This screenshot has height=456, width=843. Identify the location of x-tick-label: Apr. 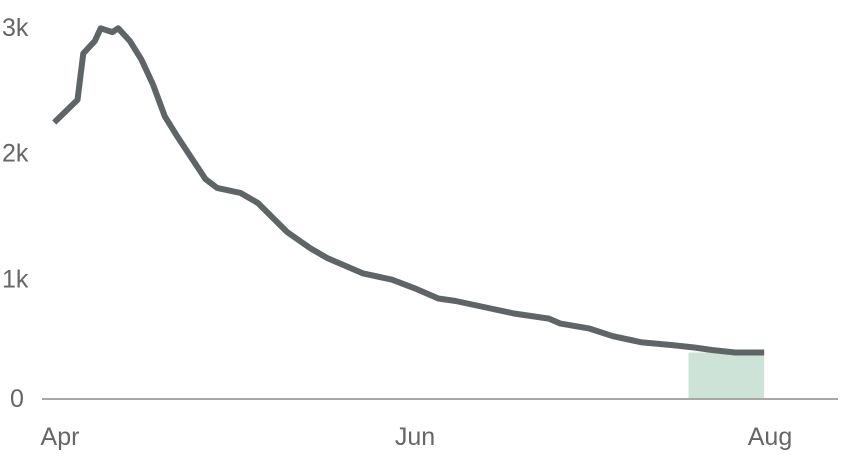
(60, 437).